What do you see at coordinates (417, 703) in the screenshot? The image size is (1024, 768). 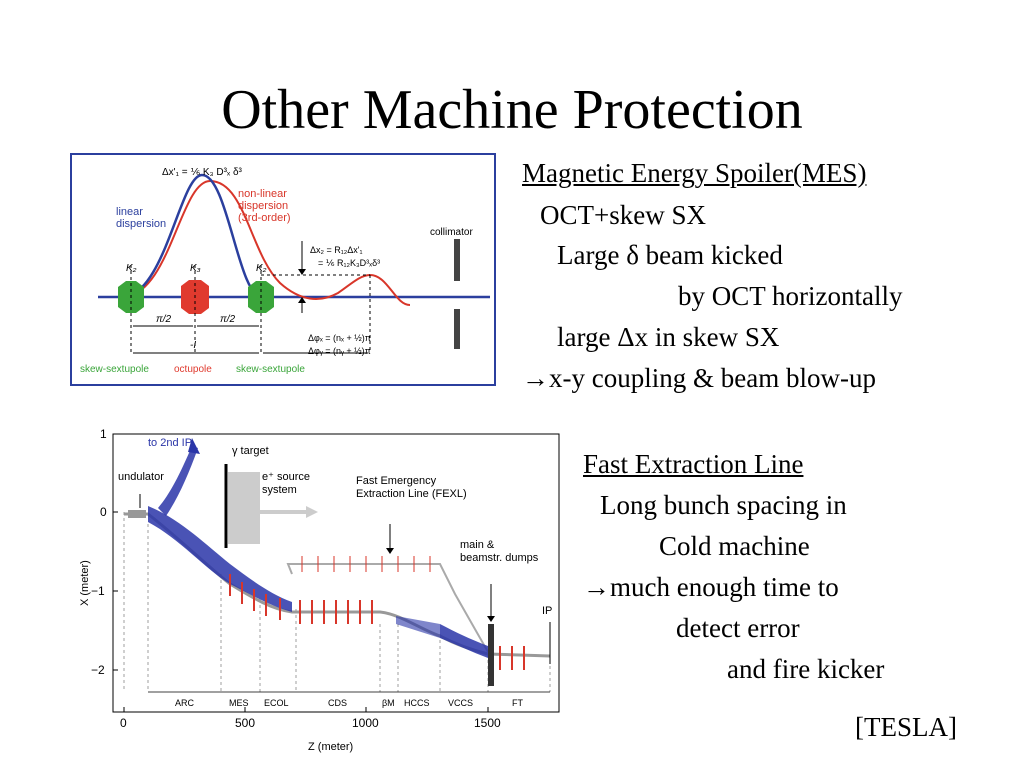 I see `section-hccs: HCCS` at bounding box center [417, 703].